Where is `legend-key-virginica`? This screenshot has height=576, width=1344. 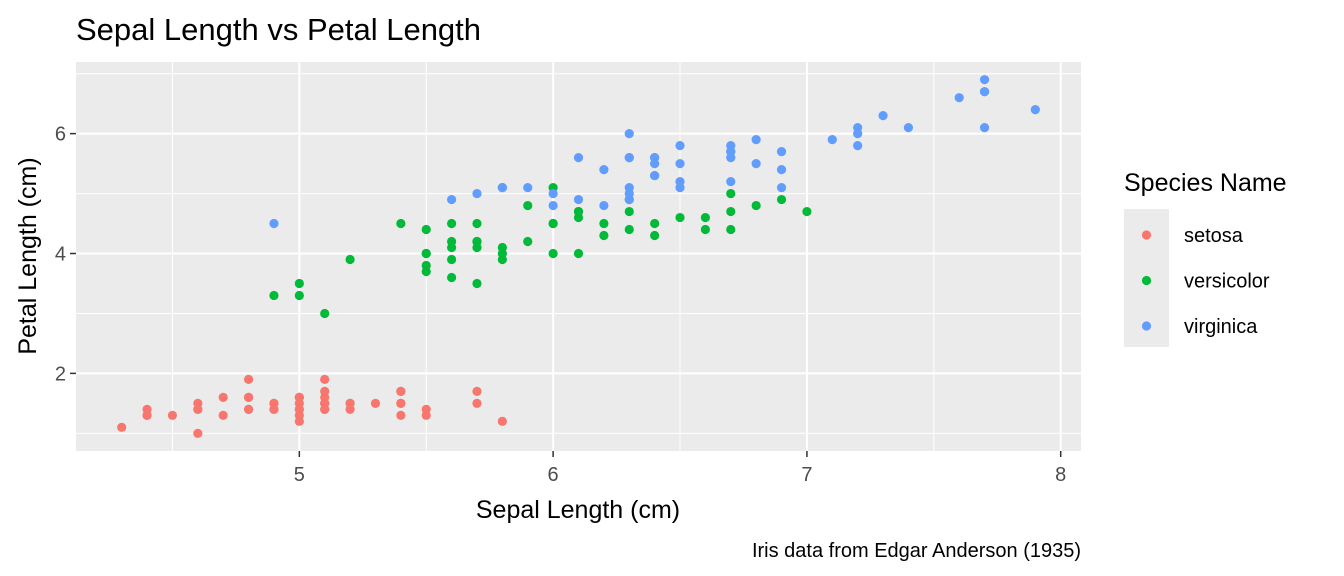 legend-key-virginica is located at coordinates (1146, 326).